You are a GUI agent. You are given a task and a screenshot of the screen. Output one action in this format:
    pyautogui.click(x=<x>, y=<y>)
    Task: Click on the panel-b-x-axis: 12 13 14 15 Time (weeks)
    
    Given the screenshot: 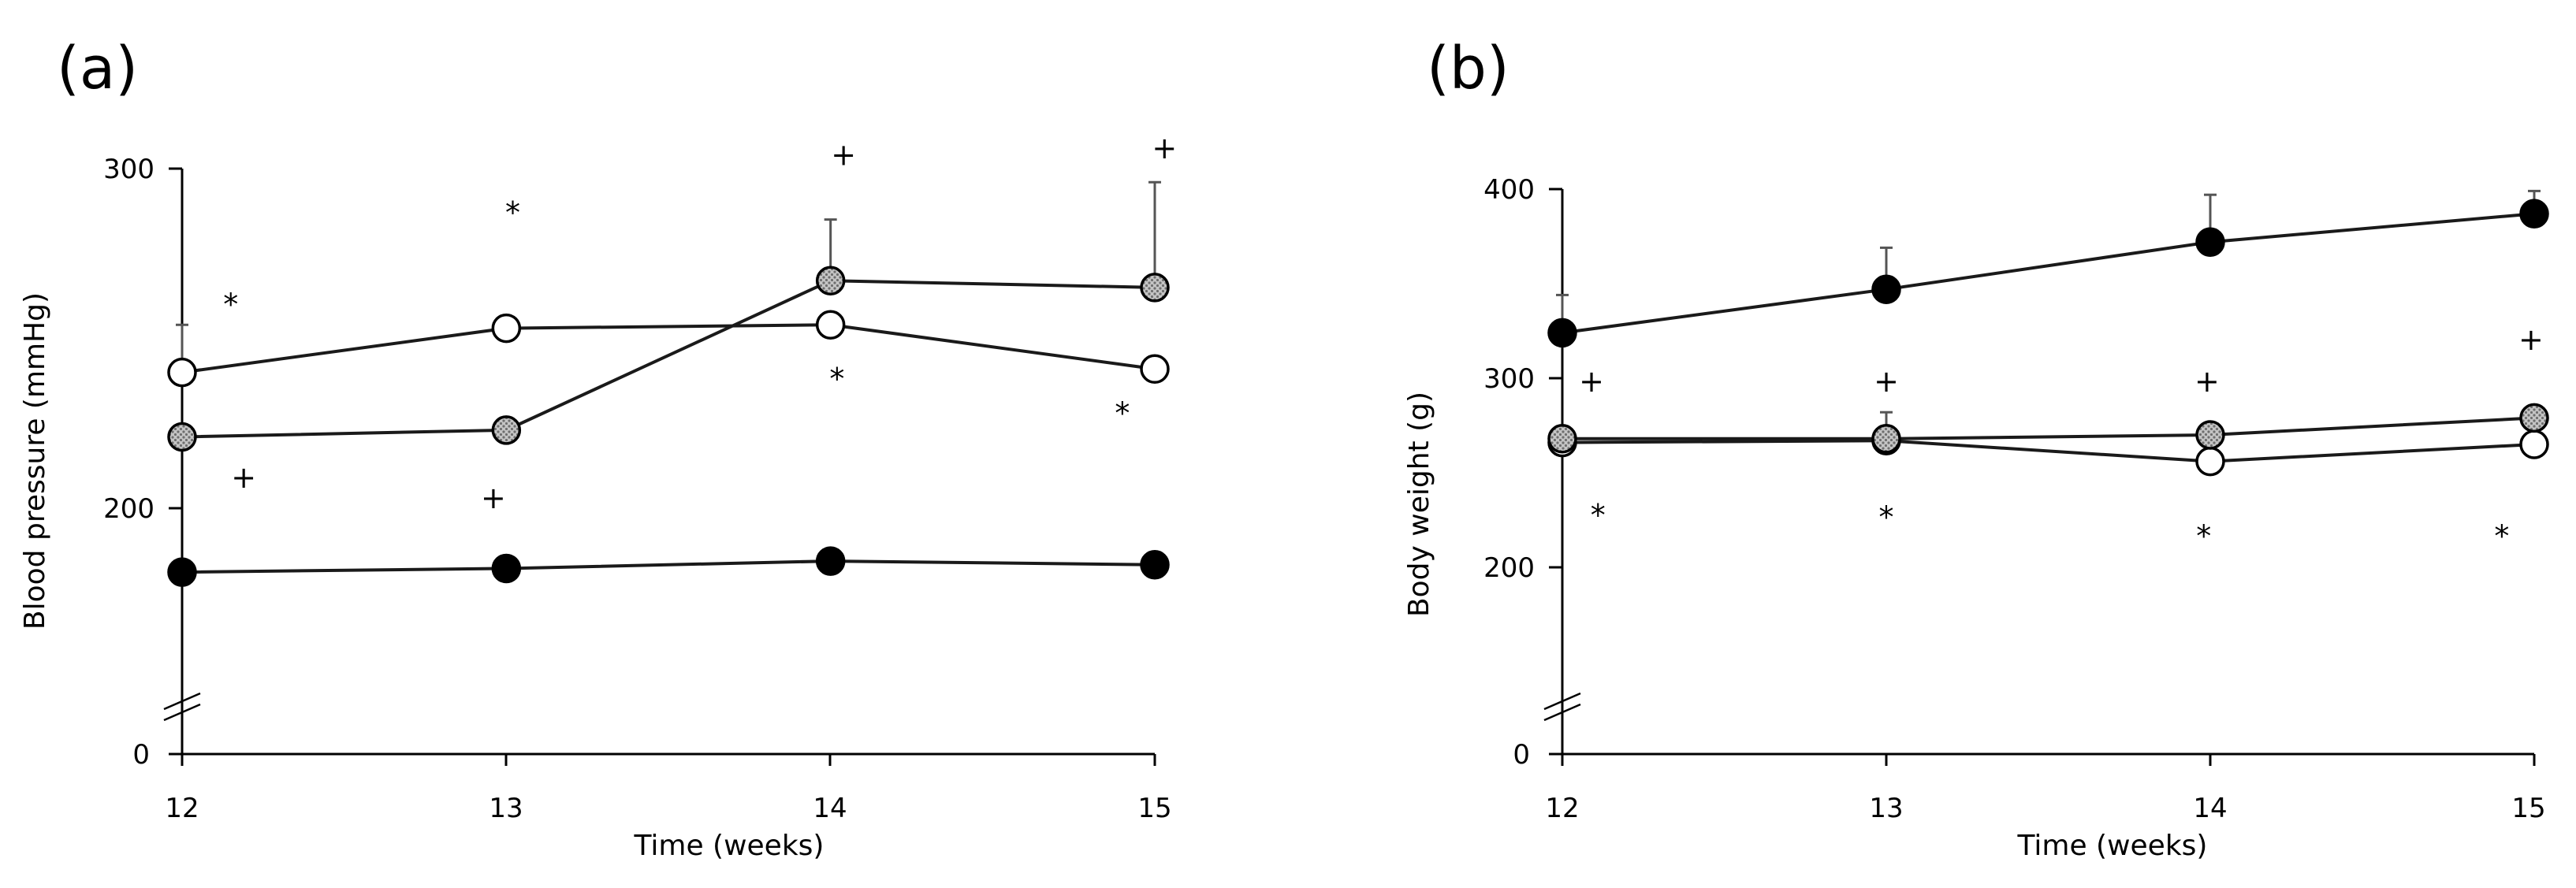 What is the action you would take?
    pyautogui.click(x=2045, y=807)
    